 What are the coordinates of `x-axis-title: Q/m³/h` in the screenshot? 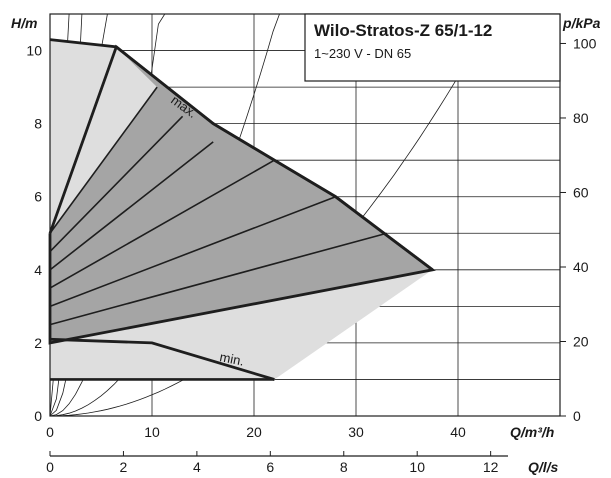 It's located at (532, 432).